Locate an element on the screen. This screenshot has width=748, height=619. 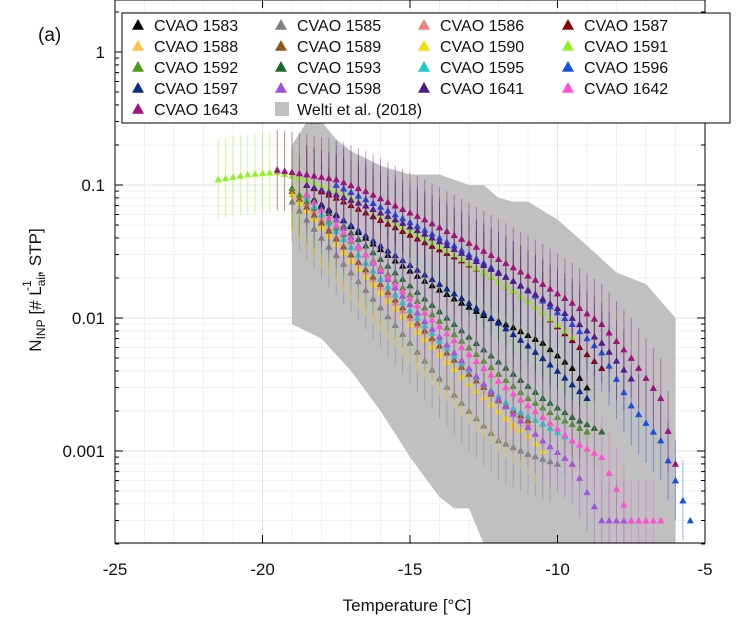
legend-label: CVAO 1587 is located at coordinates (626, 26).